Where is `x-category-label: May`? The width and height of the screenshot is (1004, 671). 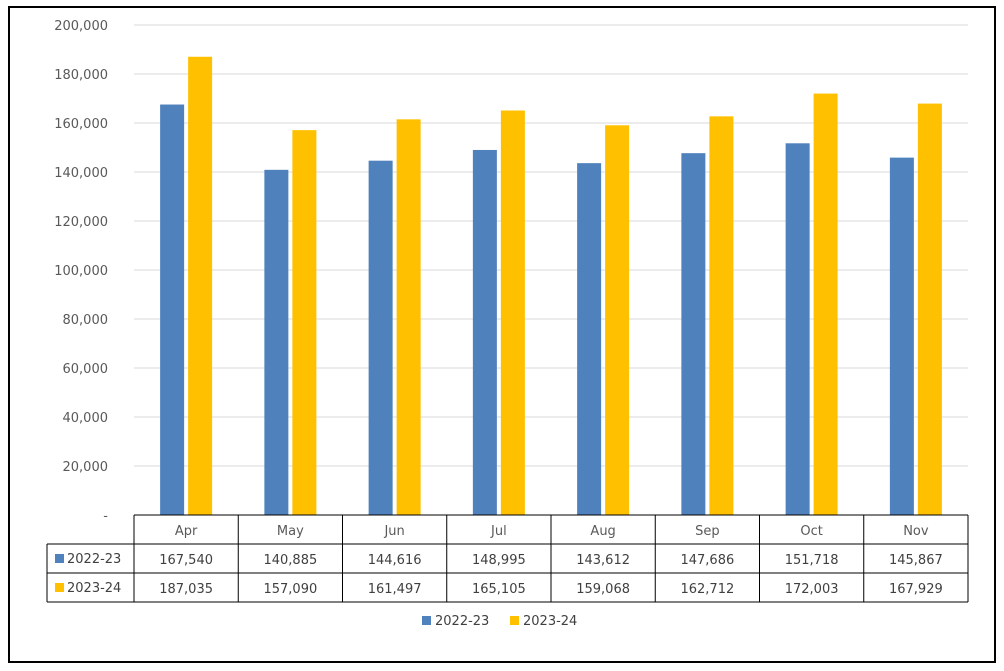
x-category-label: May is located at coordinates (290, 531).